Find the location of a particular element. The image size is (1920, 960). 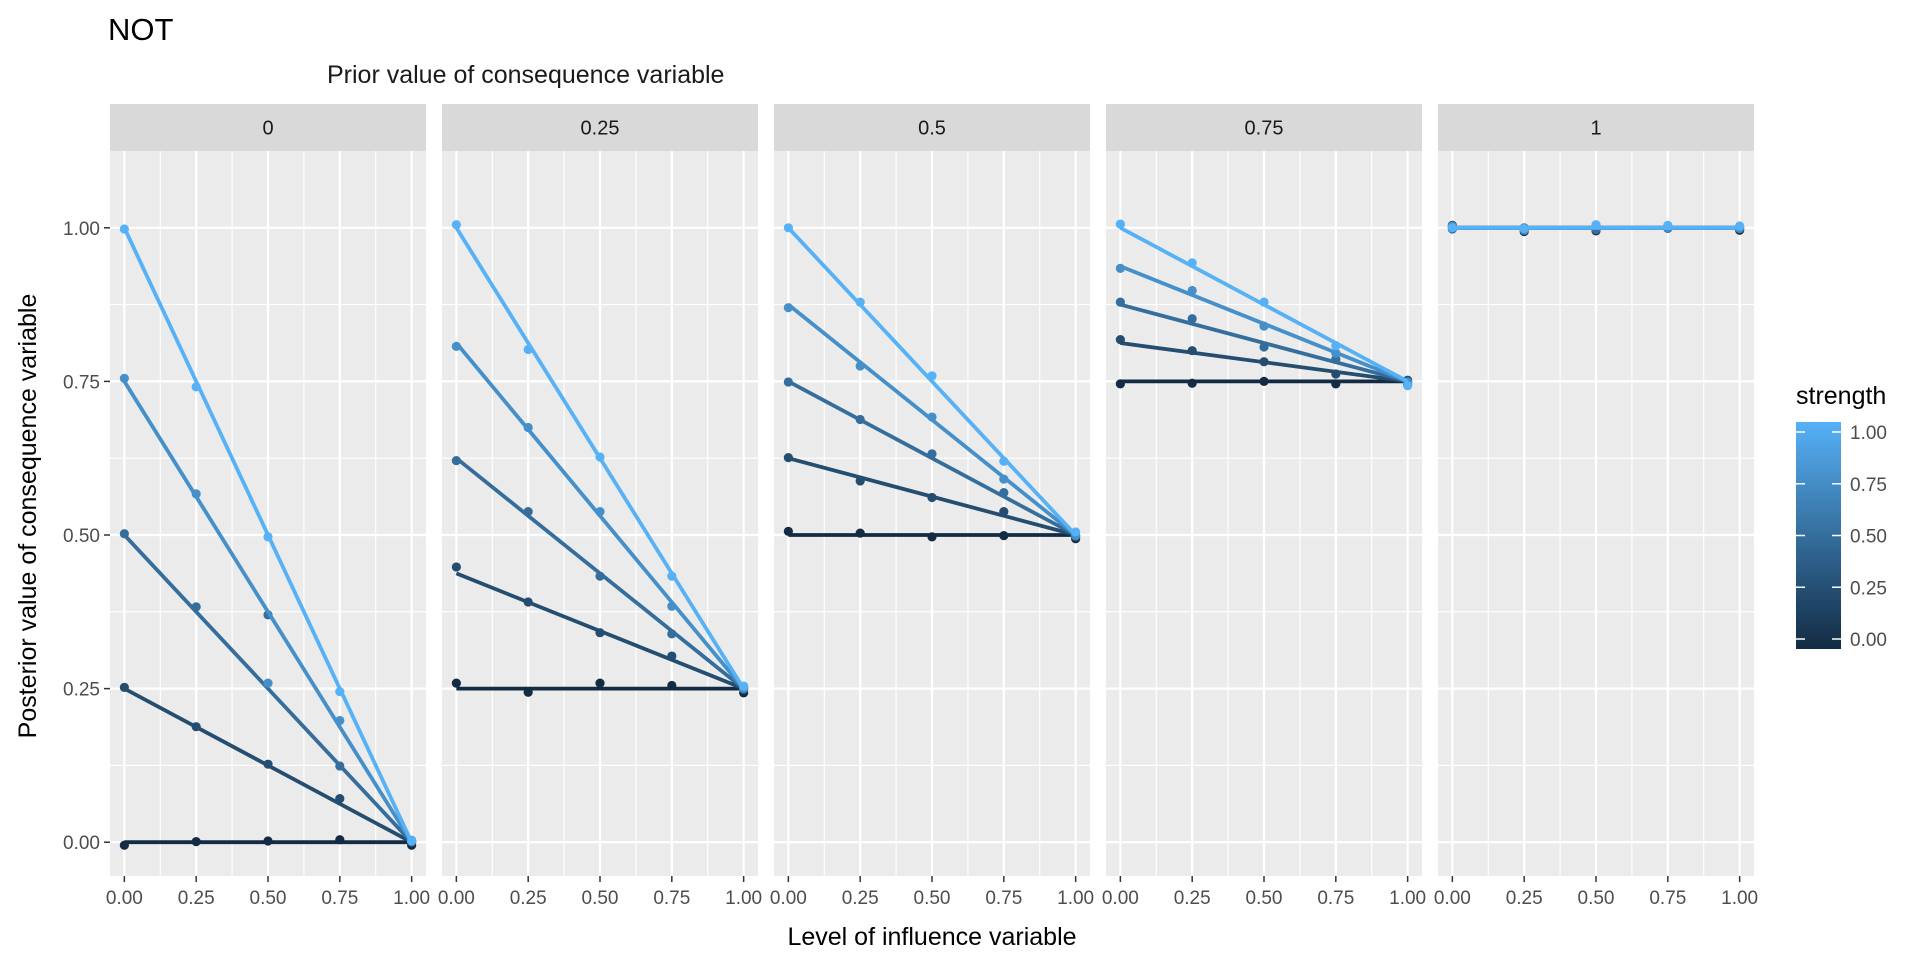

facet-panel-2: 0.5 0.00 0.25 0.50 0.75 1.00 is located at coordinates (932, 506).